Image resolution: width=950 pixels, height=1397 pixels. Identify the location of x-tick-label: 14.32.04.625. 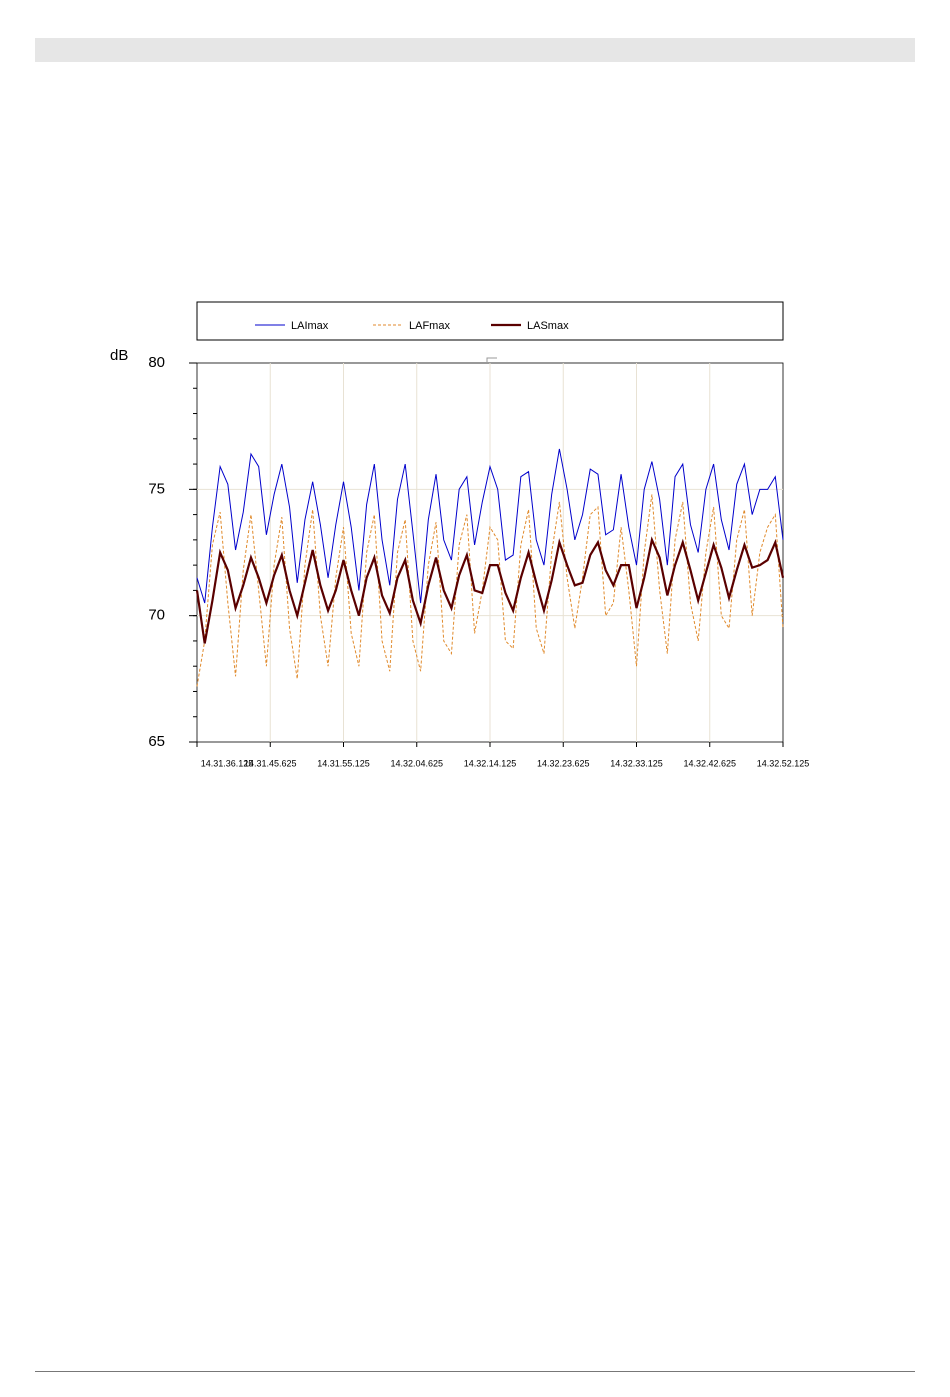
(416, 763).